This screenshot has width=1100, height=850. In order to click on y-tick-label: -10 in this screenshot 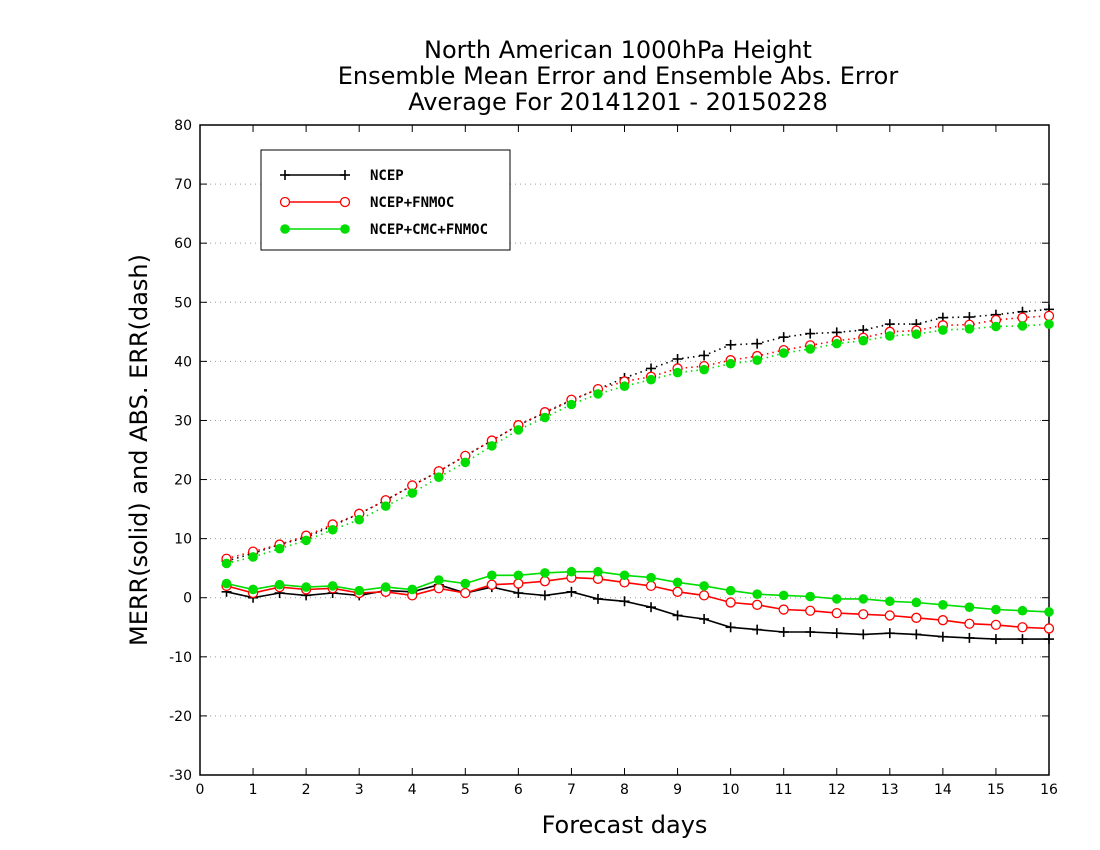, I will do `click(180, 658)`.